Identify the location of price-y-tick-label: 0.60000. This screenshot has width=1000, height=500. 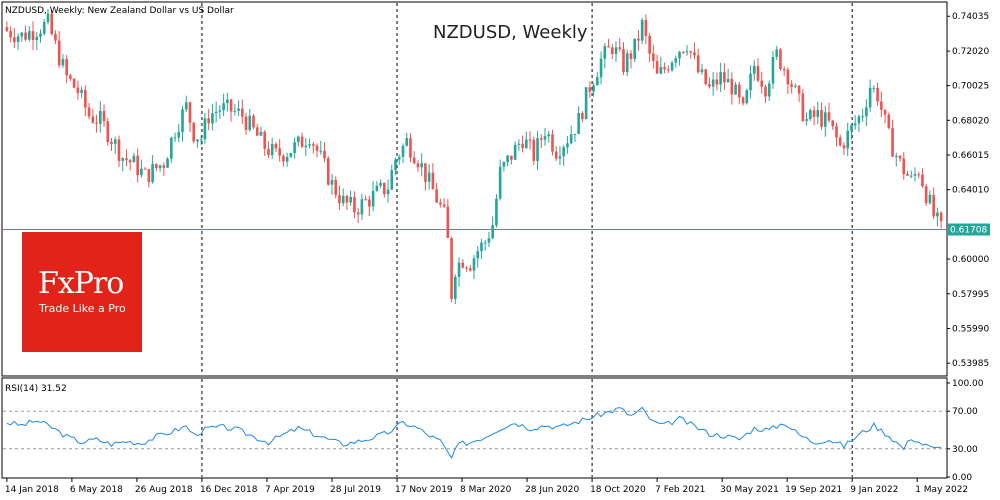
(970, 260).